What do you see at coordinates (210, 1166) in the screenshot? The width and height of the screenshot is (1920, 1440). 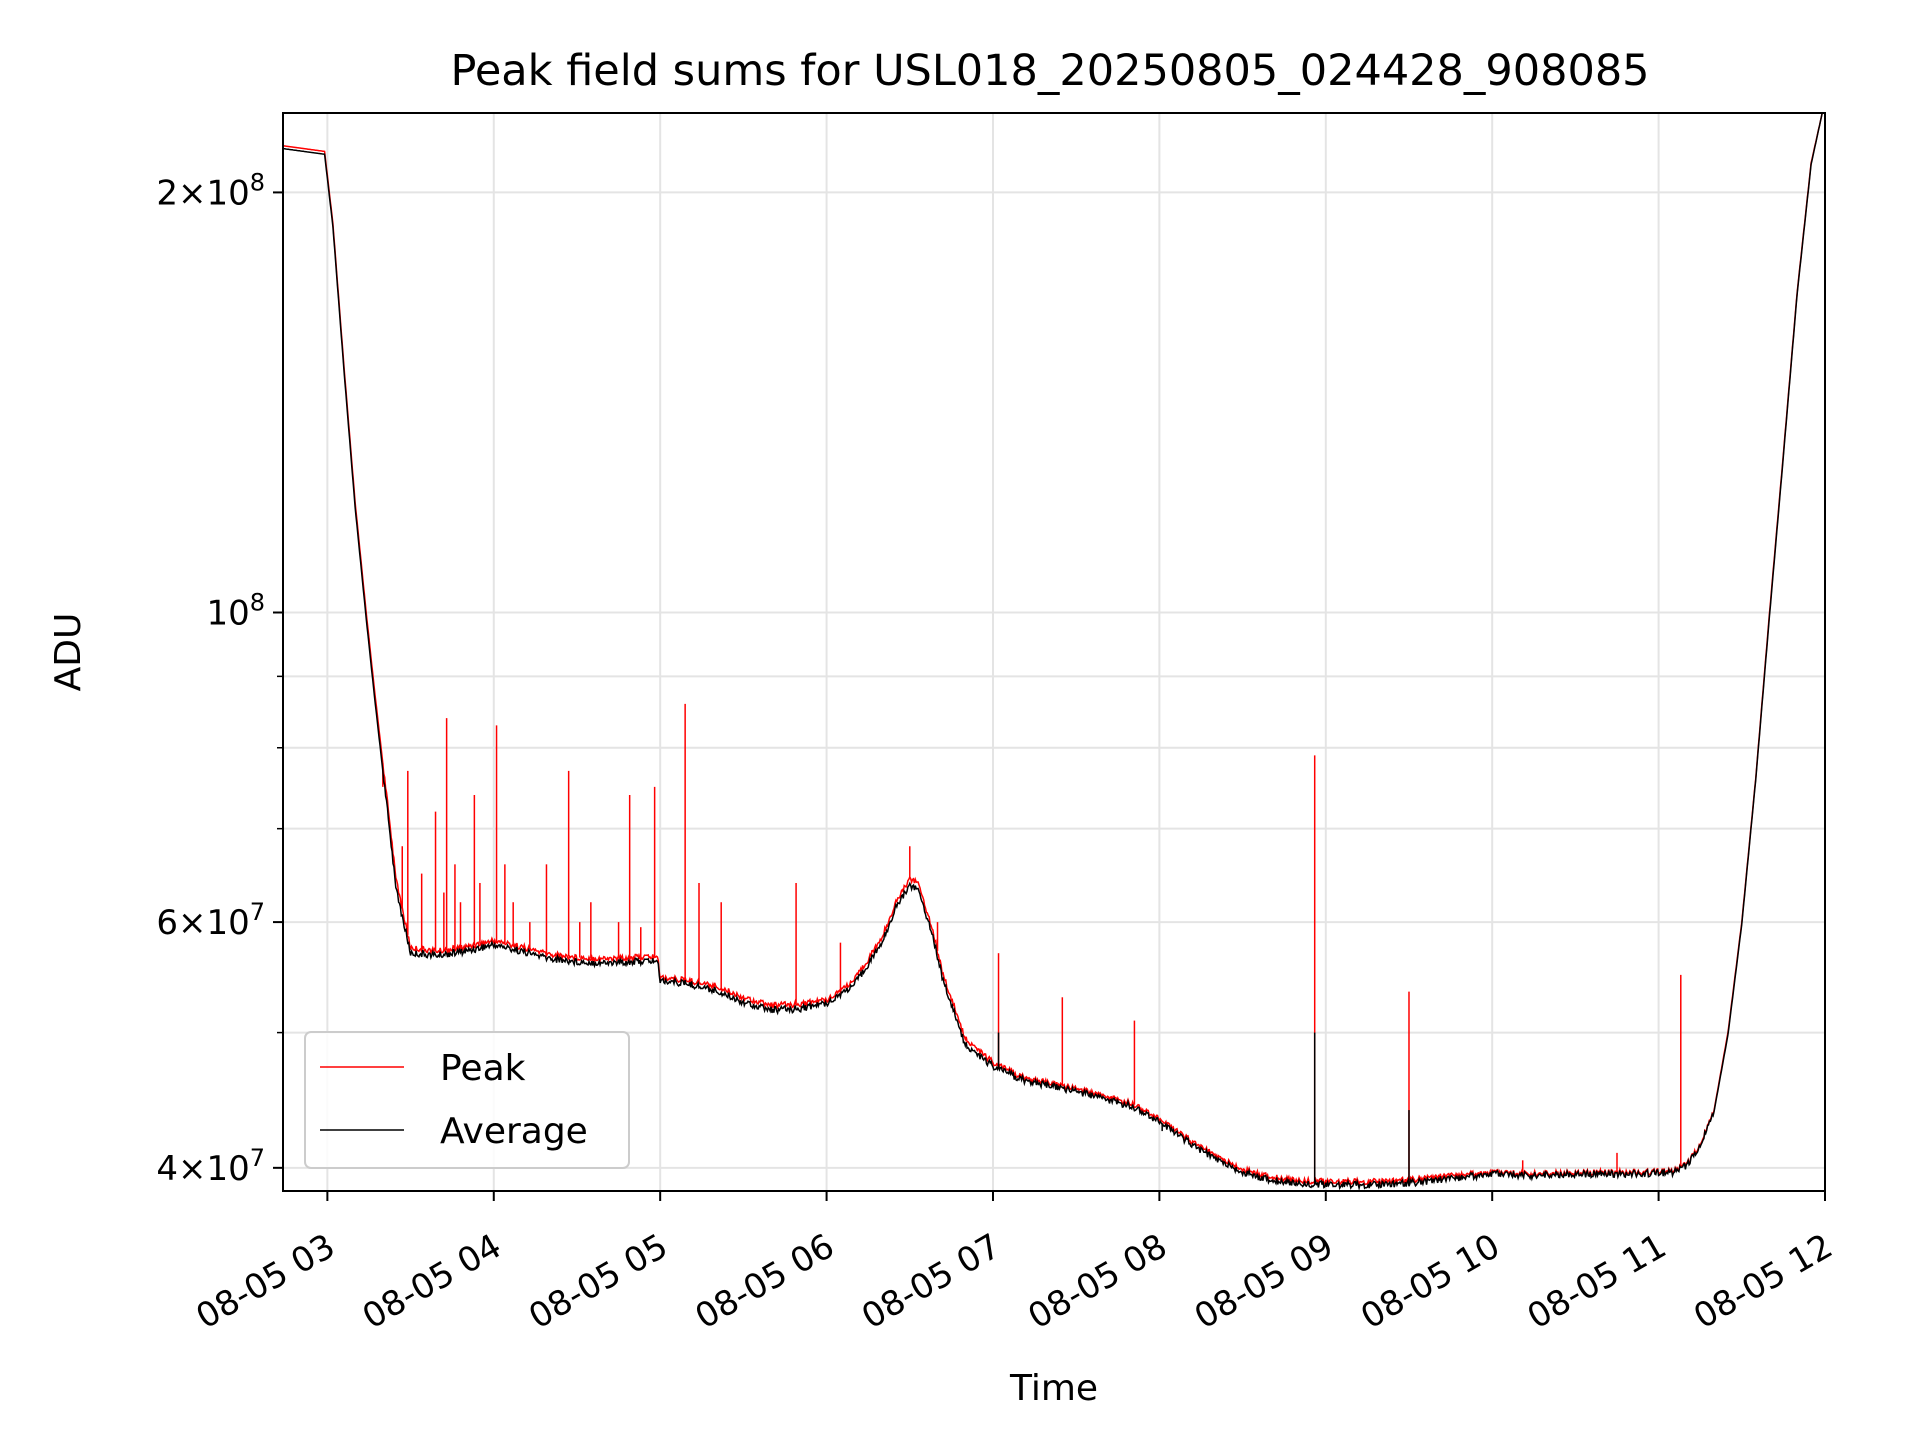 I see `y-tick-label: 4×107` at bounding box center [210, 1166].